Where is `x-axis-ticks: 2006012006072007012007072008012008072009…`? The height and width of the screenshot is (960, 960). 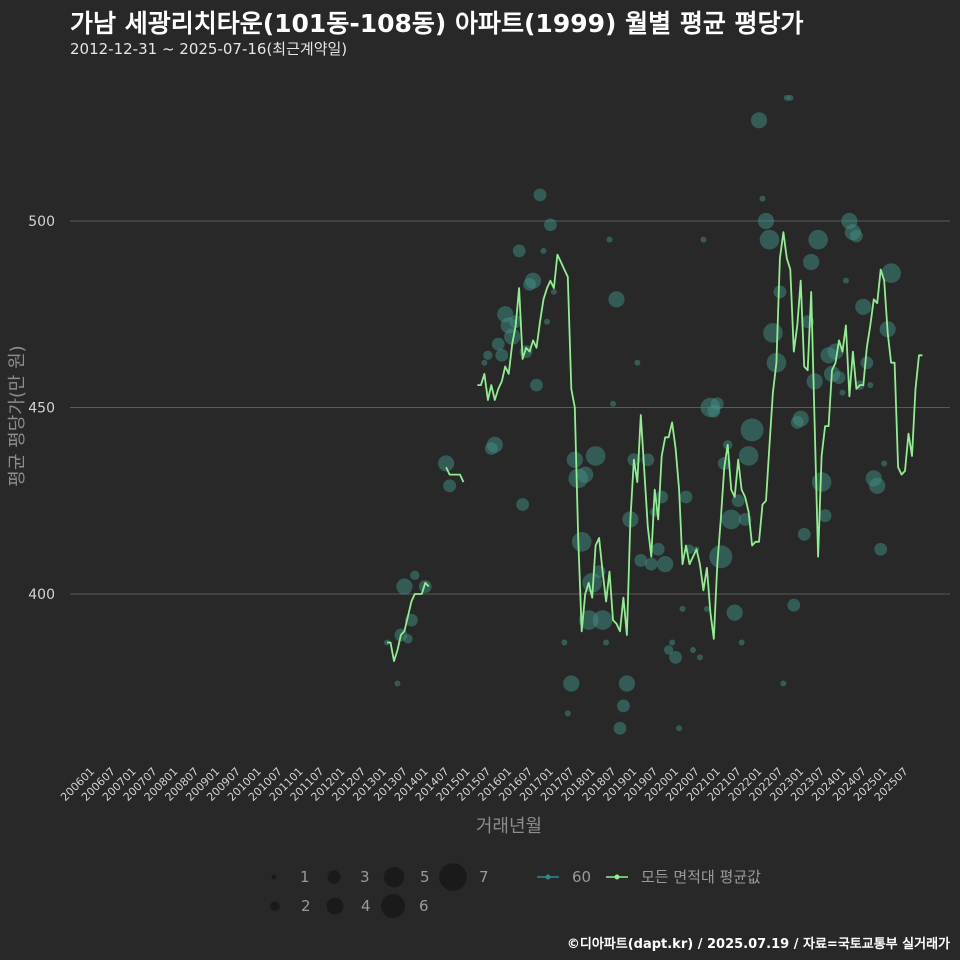 x-axis-ticks: 2006012006072007012007072008012008072009… is located at coordinates (484, 784).